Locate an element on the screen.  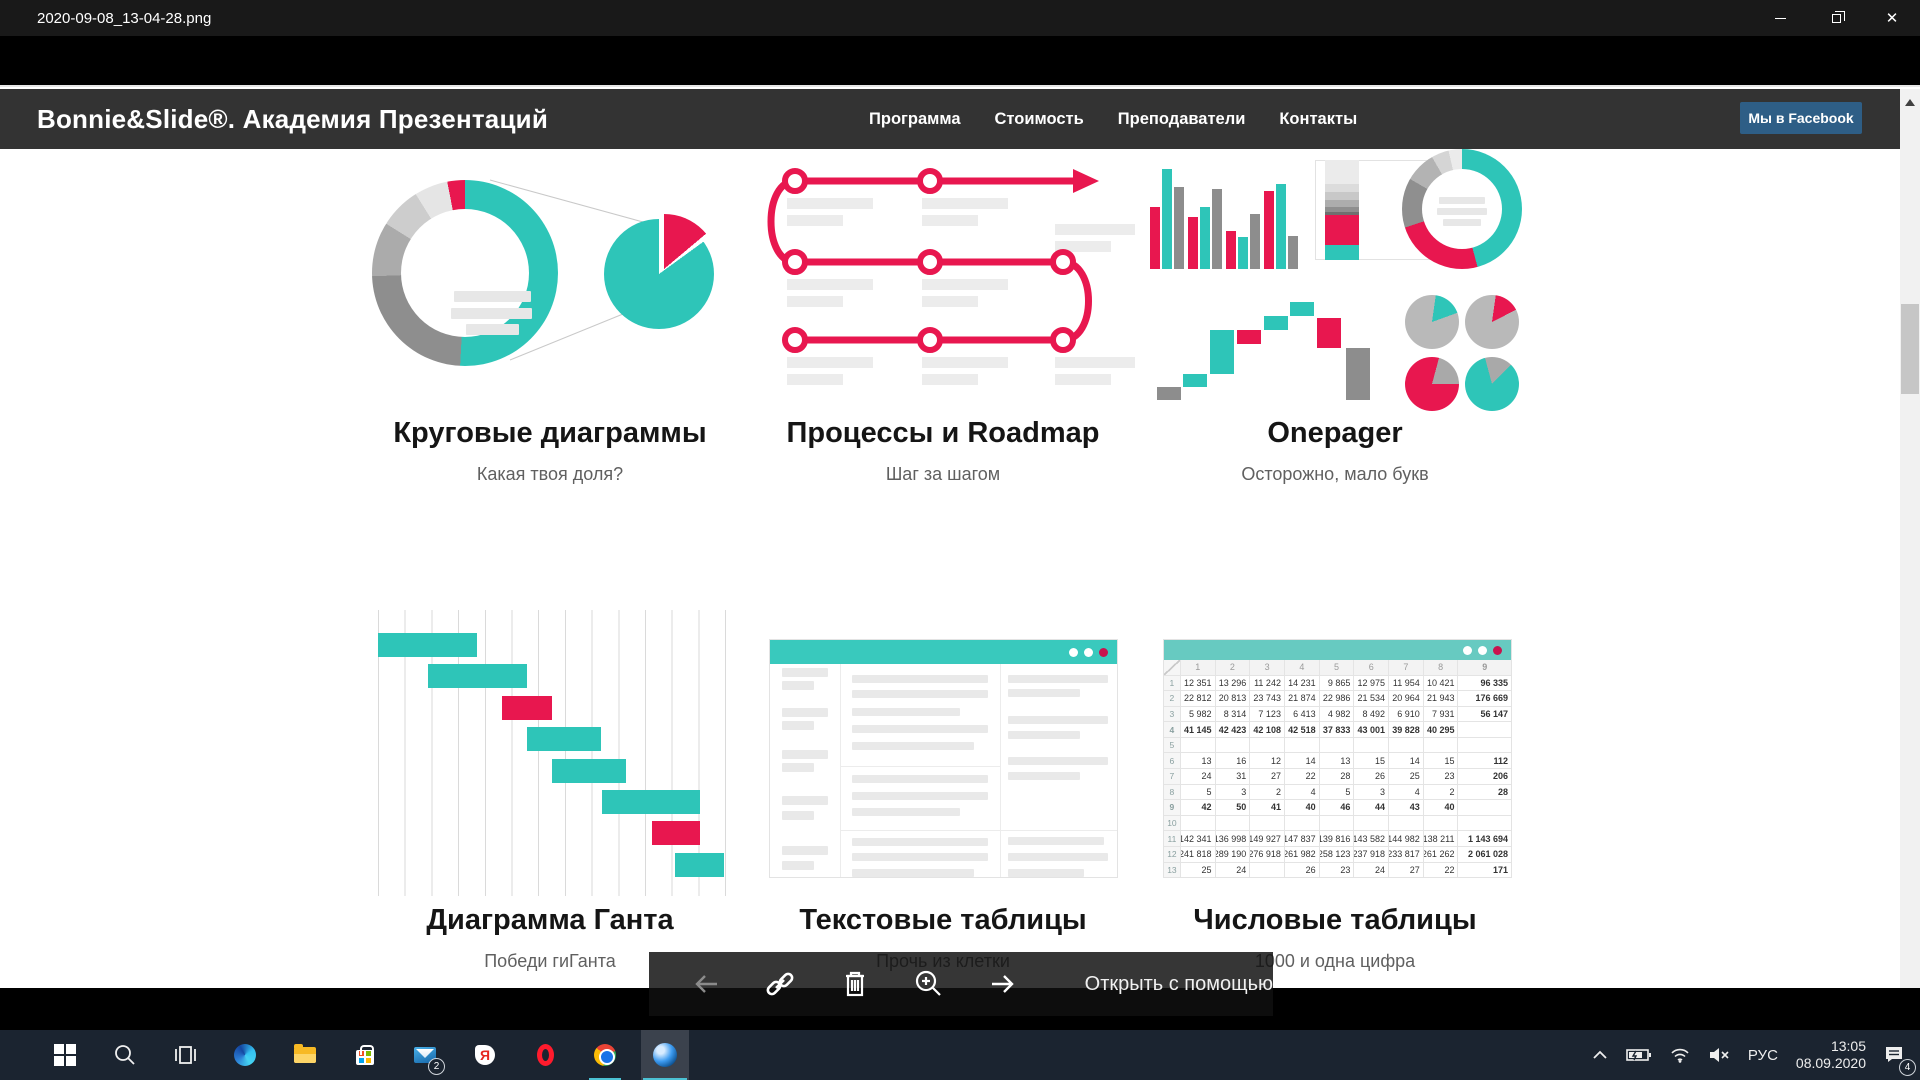
taskbar-store is located at coordinates (365, 1055).